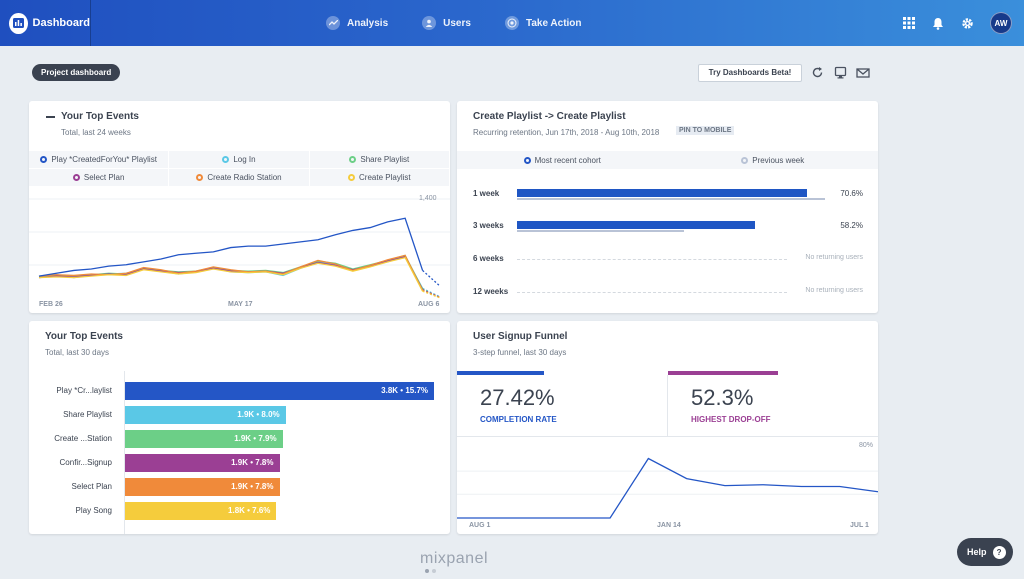 Image resolution: width=1024 pixels, height=579 pixels. What do you see at coordinates (51, 304) in the screenshot?
I see `x-tick-label: FEB 26` at bounding box center [51, 304].